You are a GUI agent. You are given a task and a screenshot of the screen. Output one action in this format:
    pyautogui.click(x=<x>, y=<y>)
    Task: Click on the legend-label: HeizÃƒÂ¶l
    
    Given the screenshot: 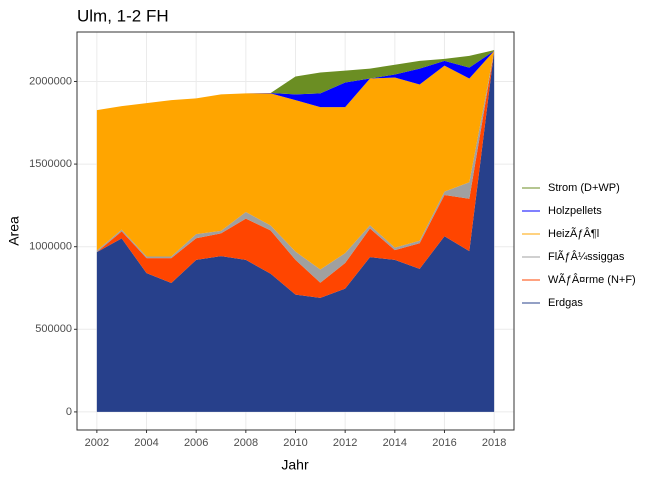 What is the action you would take?
    pyautogui.click(x=573, y=233)
    